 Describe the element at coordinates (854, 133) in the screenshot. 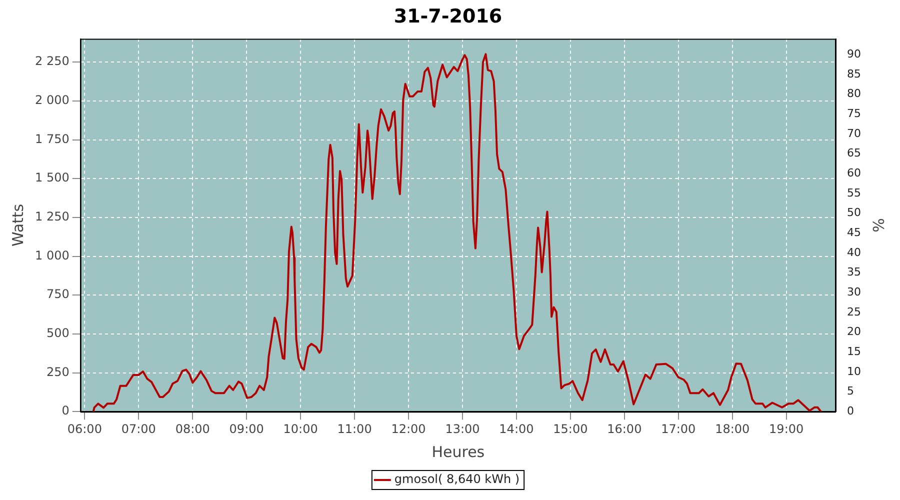

I see `y2-tick-label: 70` at that location.